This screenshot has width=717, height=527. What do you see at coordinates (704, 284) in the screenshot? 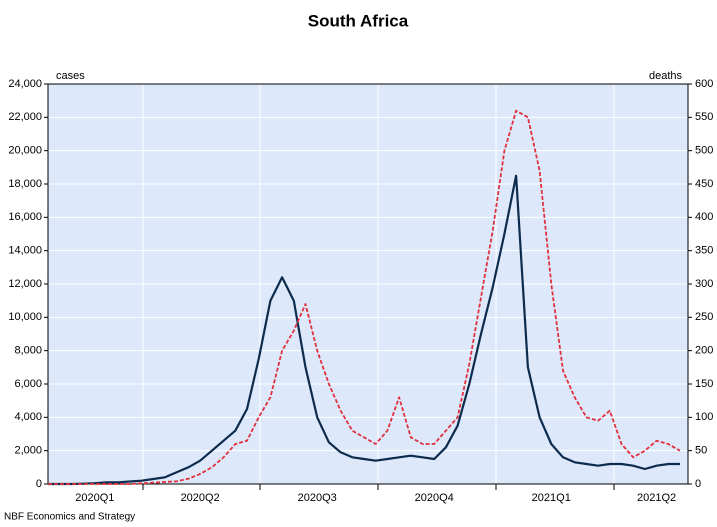
I see `y2-tick-label: 300` at bounding box center [704, 284].